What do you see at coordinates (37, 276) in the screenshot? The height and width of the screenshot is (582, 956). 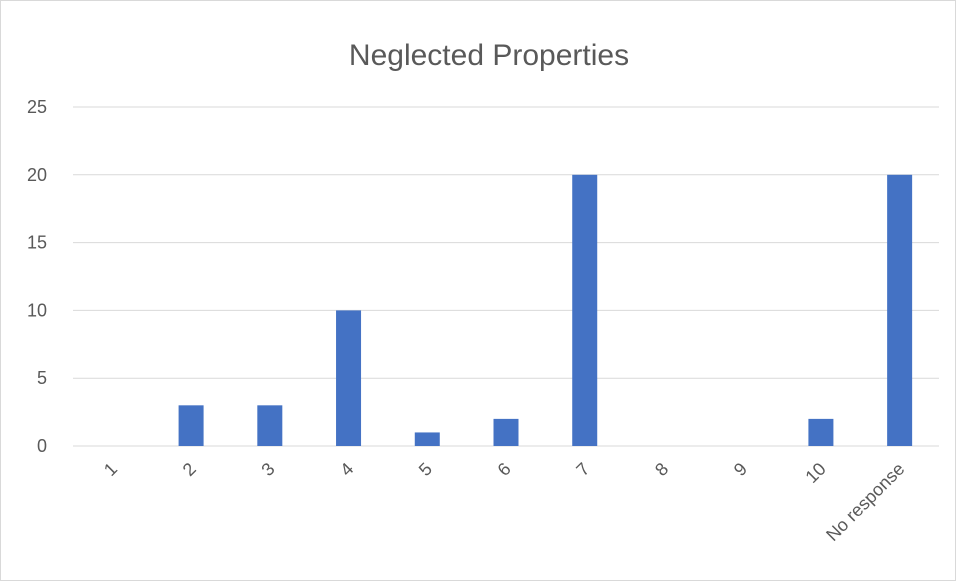 I see `y-axis: 0 5 10 15 20 25` at bounding box center [37, 276].